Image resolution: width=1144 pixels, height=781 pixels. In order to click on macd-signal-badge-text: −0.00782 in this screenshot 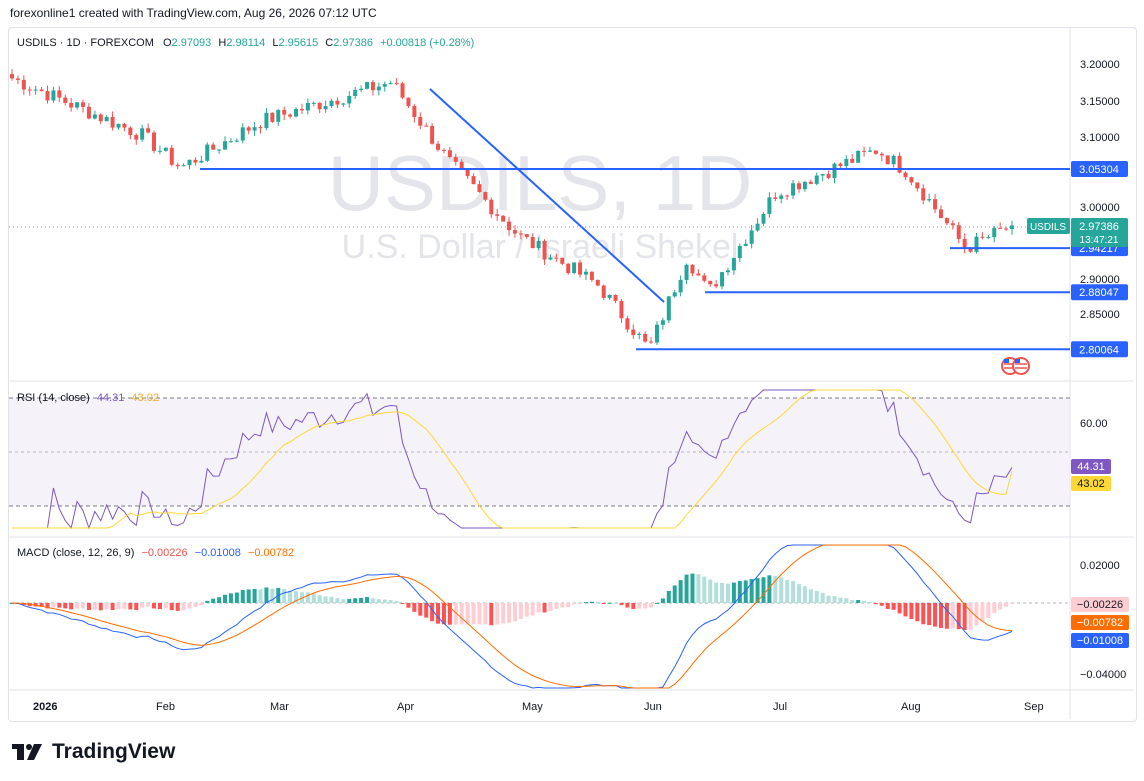, I will do `click(1100, 623)`.